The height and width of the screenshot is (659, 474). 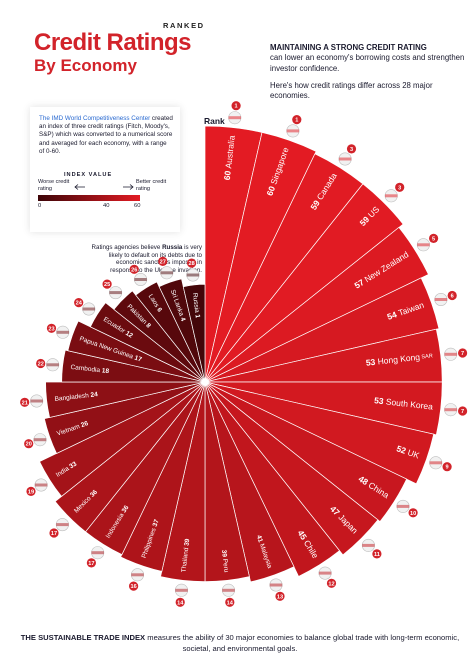 What do you see at coordinates (105, 371) in the screenshot?
I see `value-label: 18` at bounding box center [105, 371].